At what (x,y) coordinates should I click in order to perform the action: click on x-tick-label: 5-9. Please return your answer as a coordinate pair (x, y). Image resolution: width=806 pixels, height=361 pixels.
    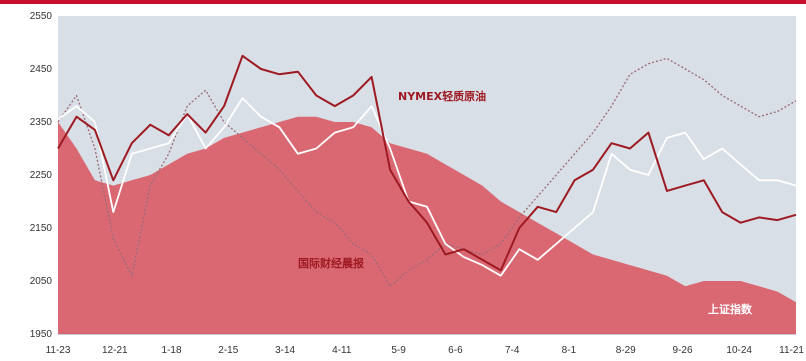
    Looking at the image, I should click on (398, 350).